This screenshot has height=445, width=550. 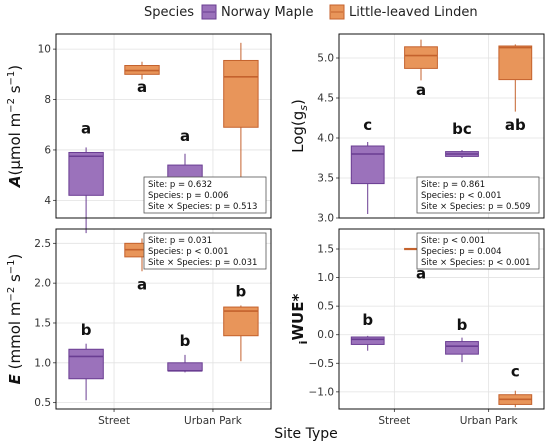 I want to click on legend-label: Norway Maple, so click(x=267, y=12).